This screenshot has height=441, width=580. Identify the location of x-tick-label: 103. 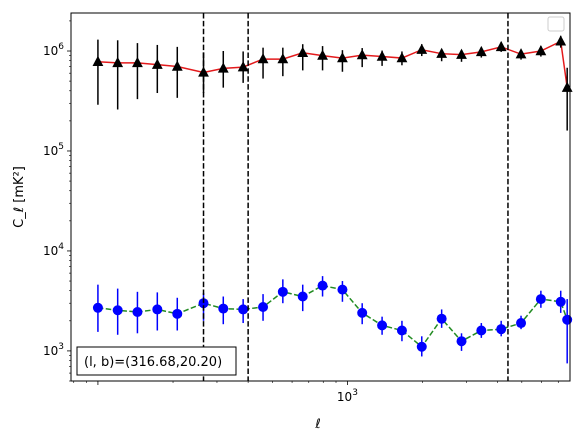
(347, 396).